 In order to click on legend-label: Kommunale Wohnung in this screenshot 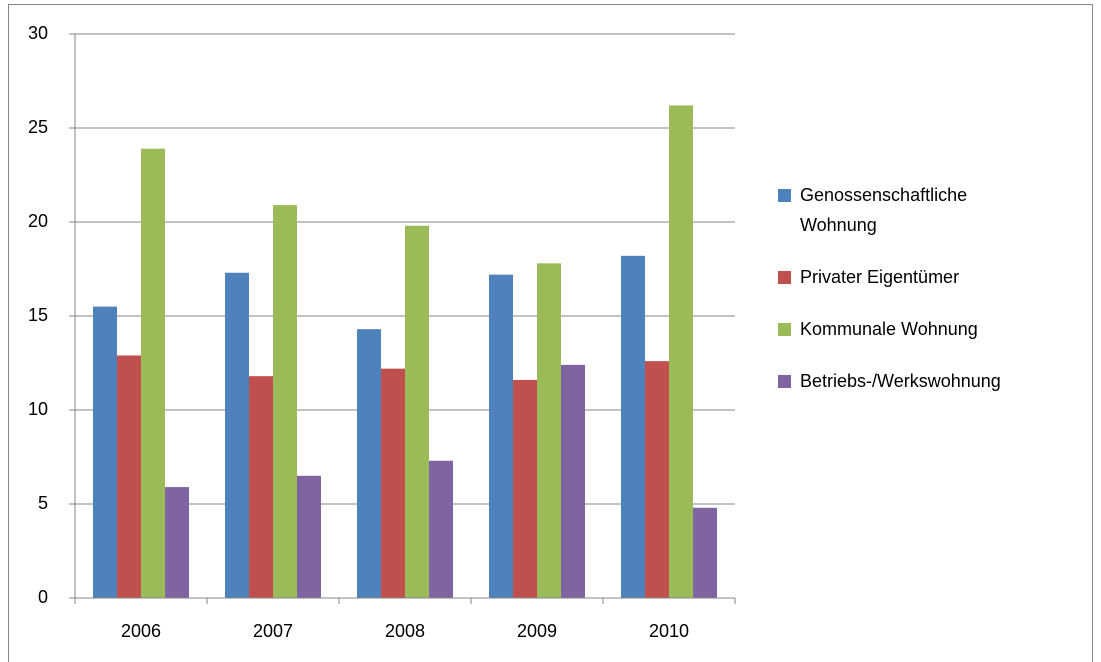, I will do `click(889, 329)`.